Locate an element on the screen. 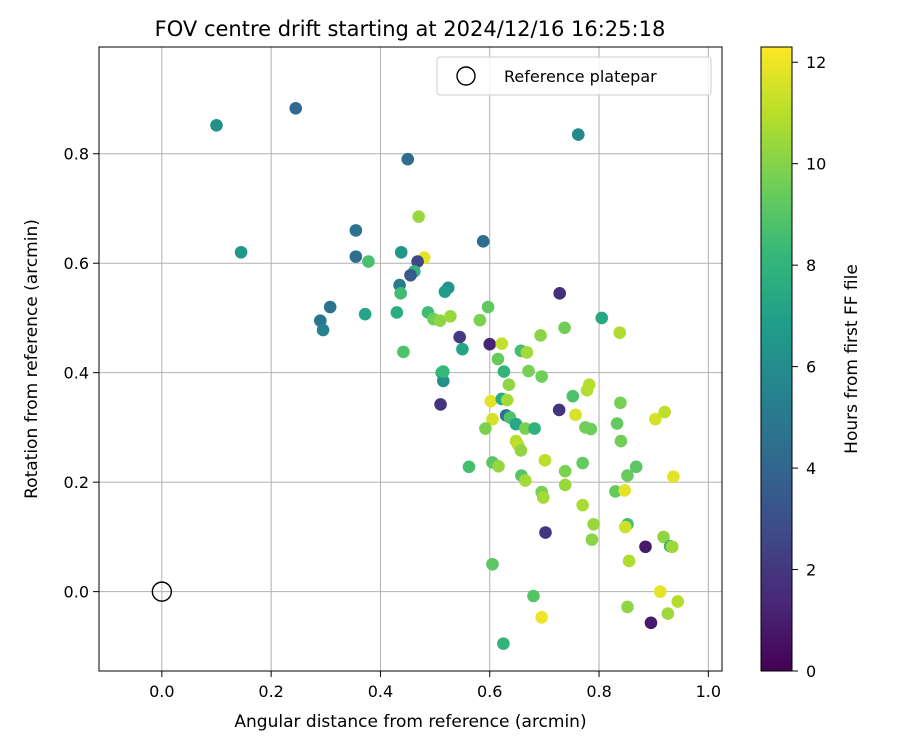 The image size is (900, 750). y-axis: 0.0 0.2 0.4 0.6 0.8 is located at coordinates (81, 373).